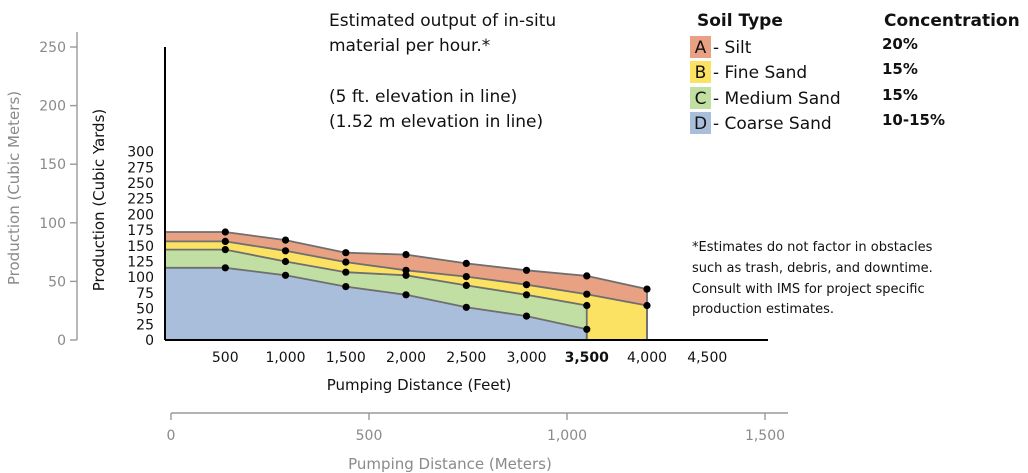 This screenshot has width=1028, height=473. I want to click on y-tick-label: 25, so click(145, 325).